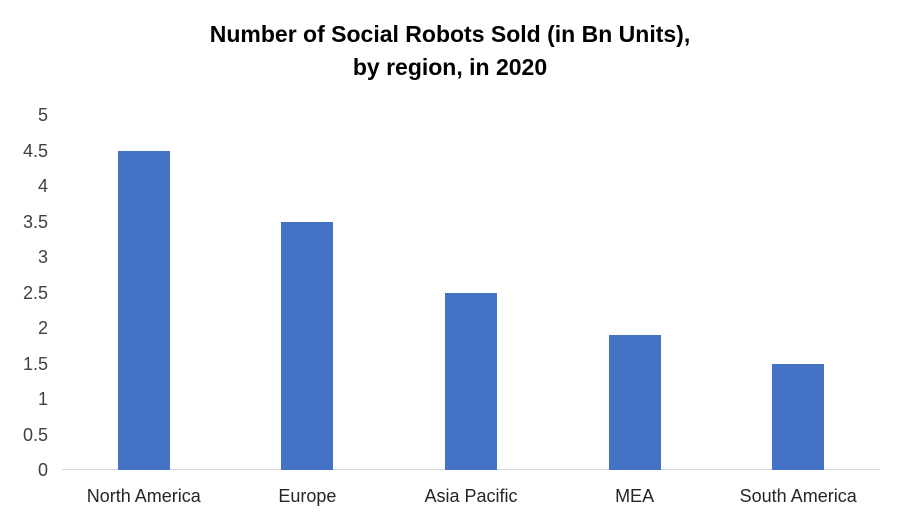 The width and height of the screenshot is (900, 525). I want to click on y-tick-label: 3.5, so click(35, 221).